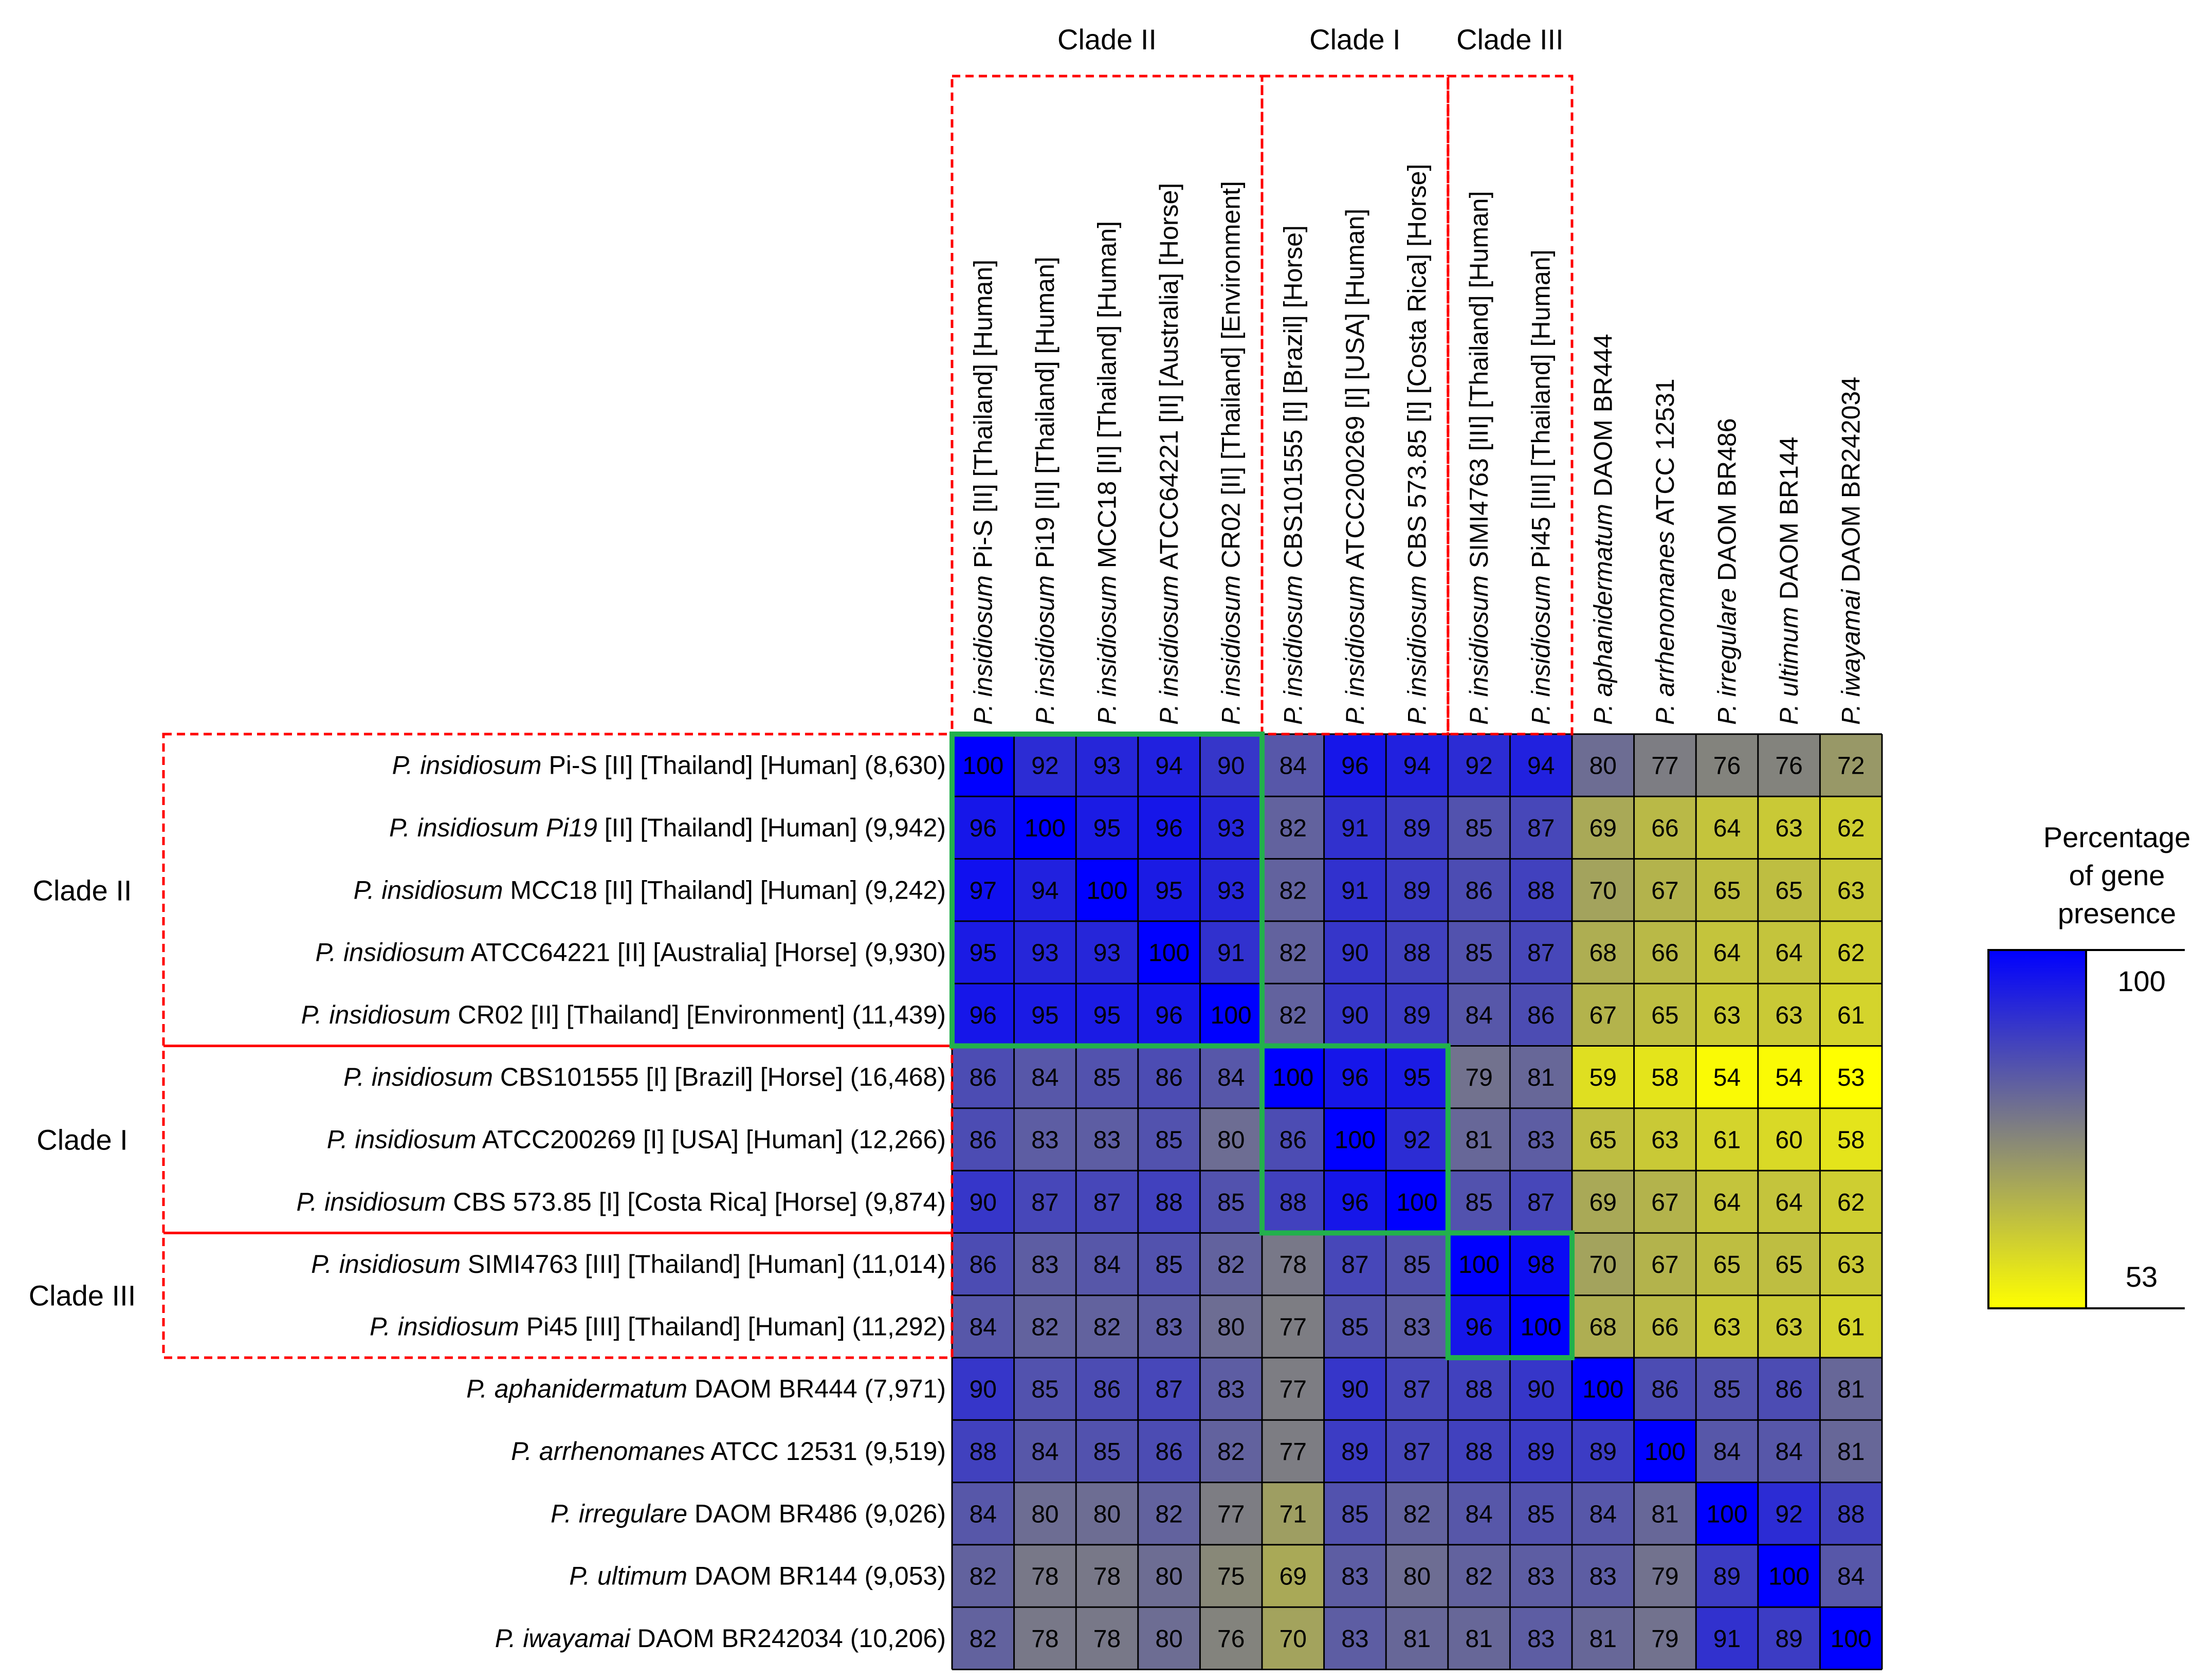  Describe the element at coordinates (82, 890) in the screenshot. I see `clade-row-label: Clade II` at that location.